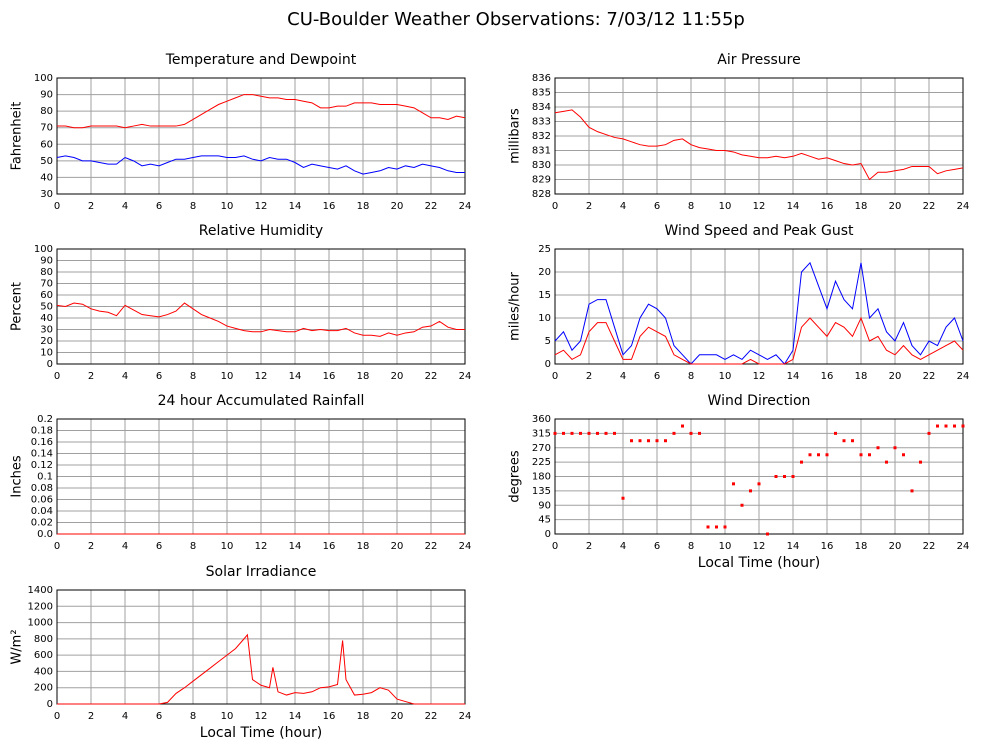  What do you see at coordinates (42, 454) in the screenshot?
I see `y-tick-label: 0.14` at bounding box center [42, 454].